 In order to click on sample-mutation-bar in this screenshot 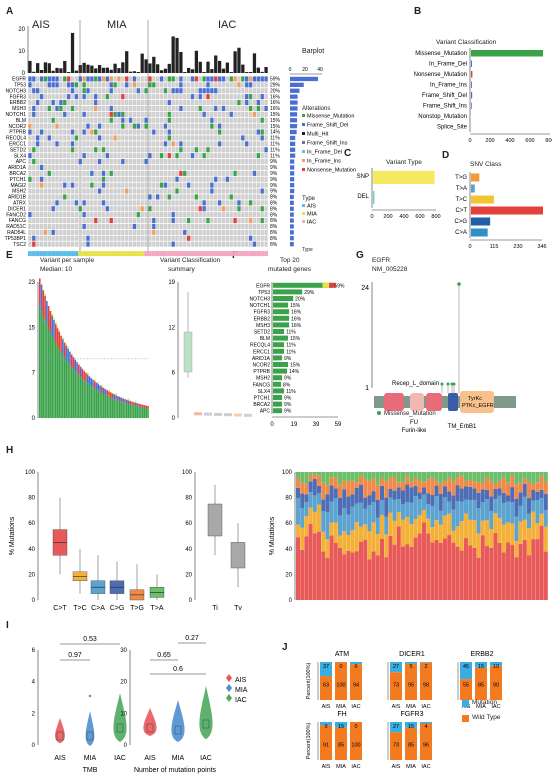, I will do `click(57, 70)`.